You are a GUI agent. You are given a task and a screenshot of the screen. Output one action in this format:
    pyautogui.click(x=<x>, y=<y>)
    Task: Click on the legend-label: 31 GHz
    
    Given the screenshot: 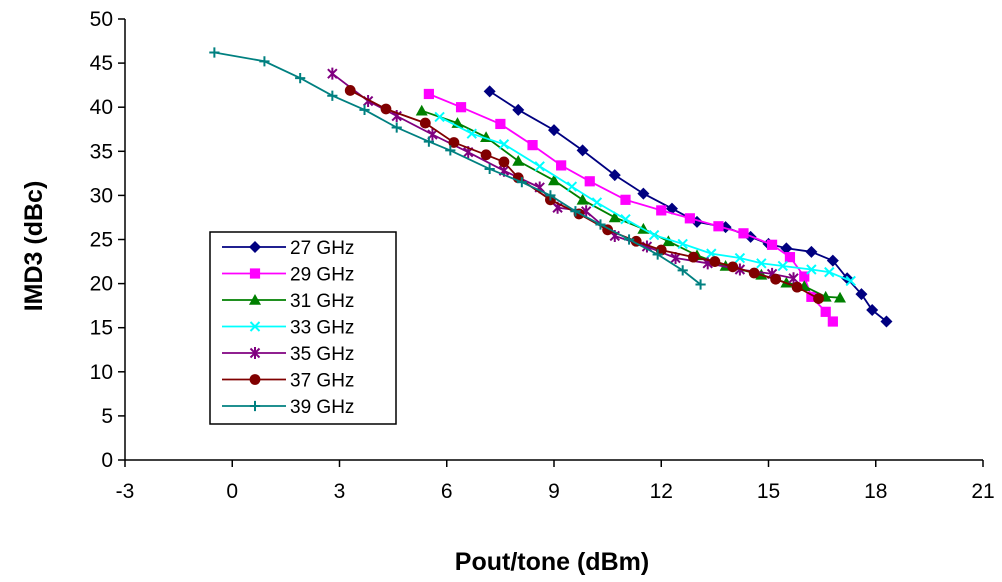 What is the action you would take?
    pyautogui.click(x=322, y=301)
    